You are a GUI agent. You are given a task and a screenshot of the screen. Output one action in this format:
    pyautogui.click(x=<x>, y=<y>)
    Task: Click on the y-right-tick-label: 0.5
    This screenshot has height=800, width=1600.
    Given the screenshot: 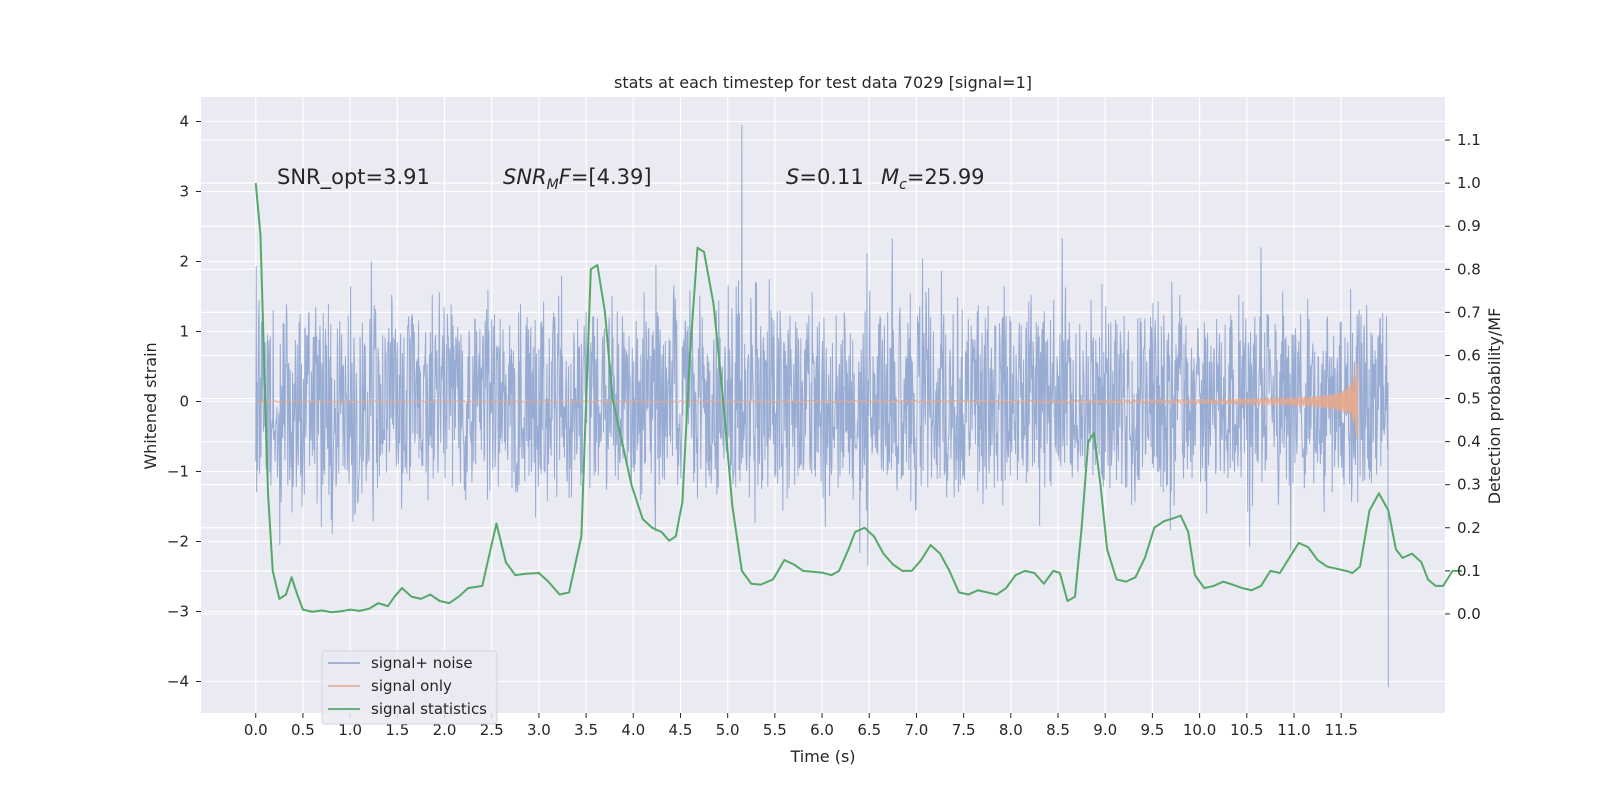 What is the action you would take?
    pyautogui.click(x=1469, y=399)
    